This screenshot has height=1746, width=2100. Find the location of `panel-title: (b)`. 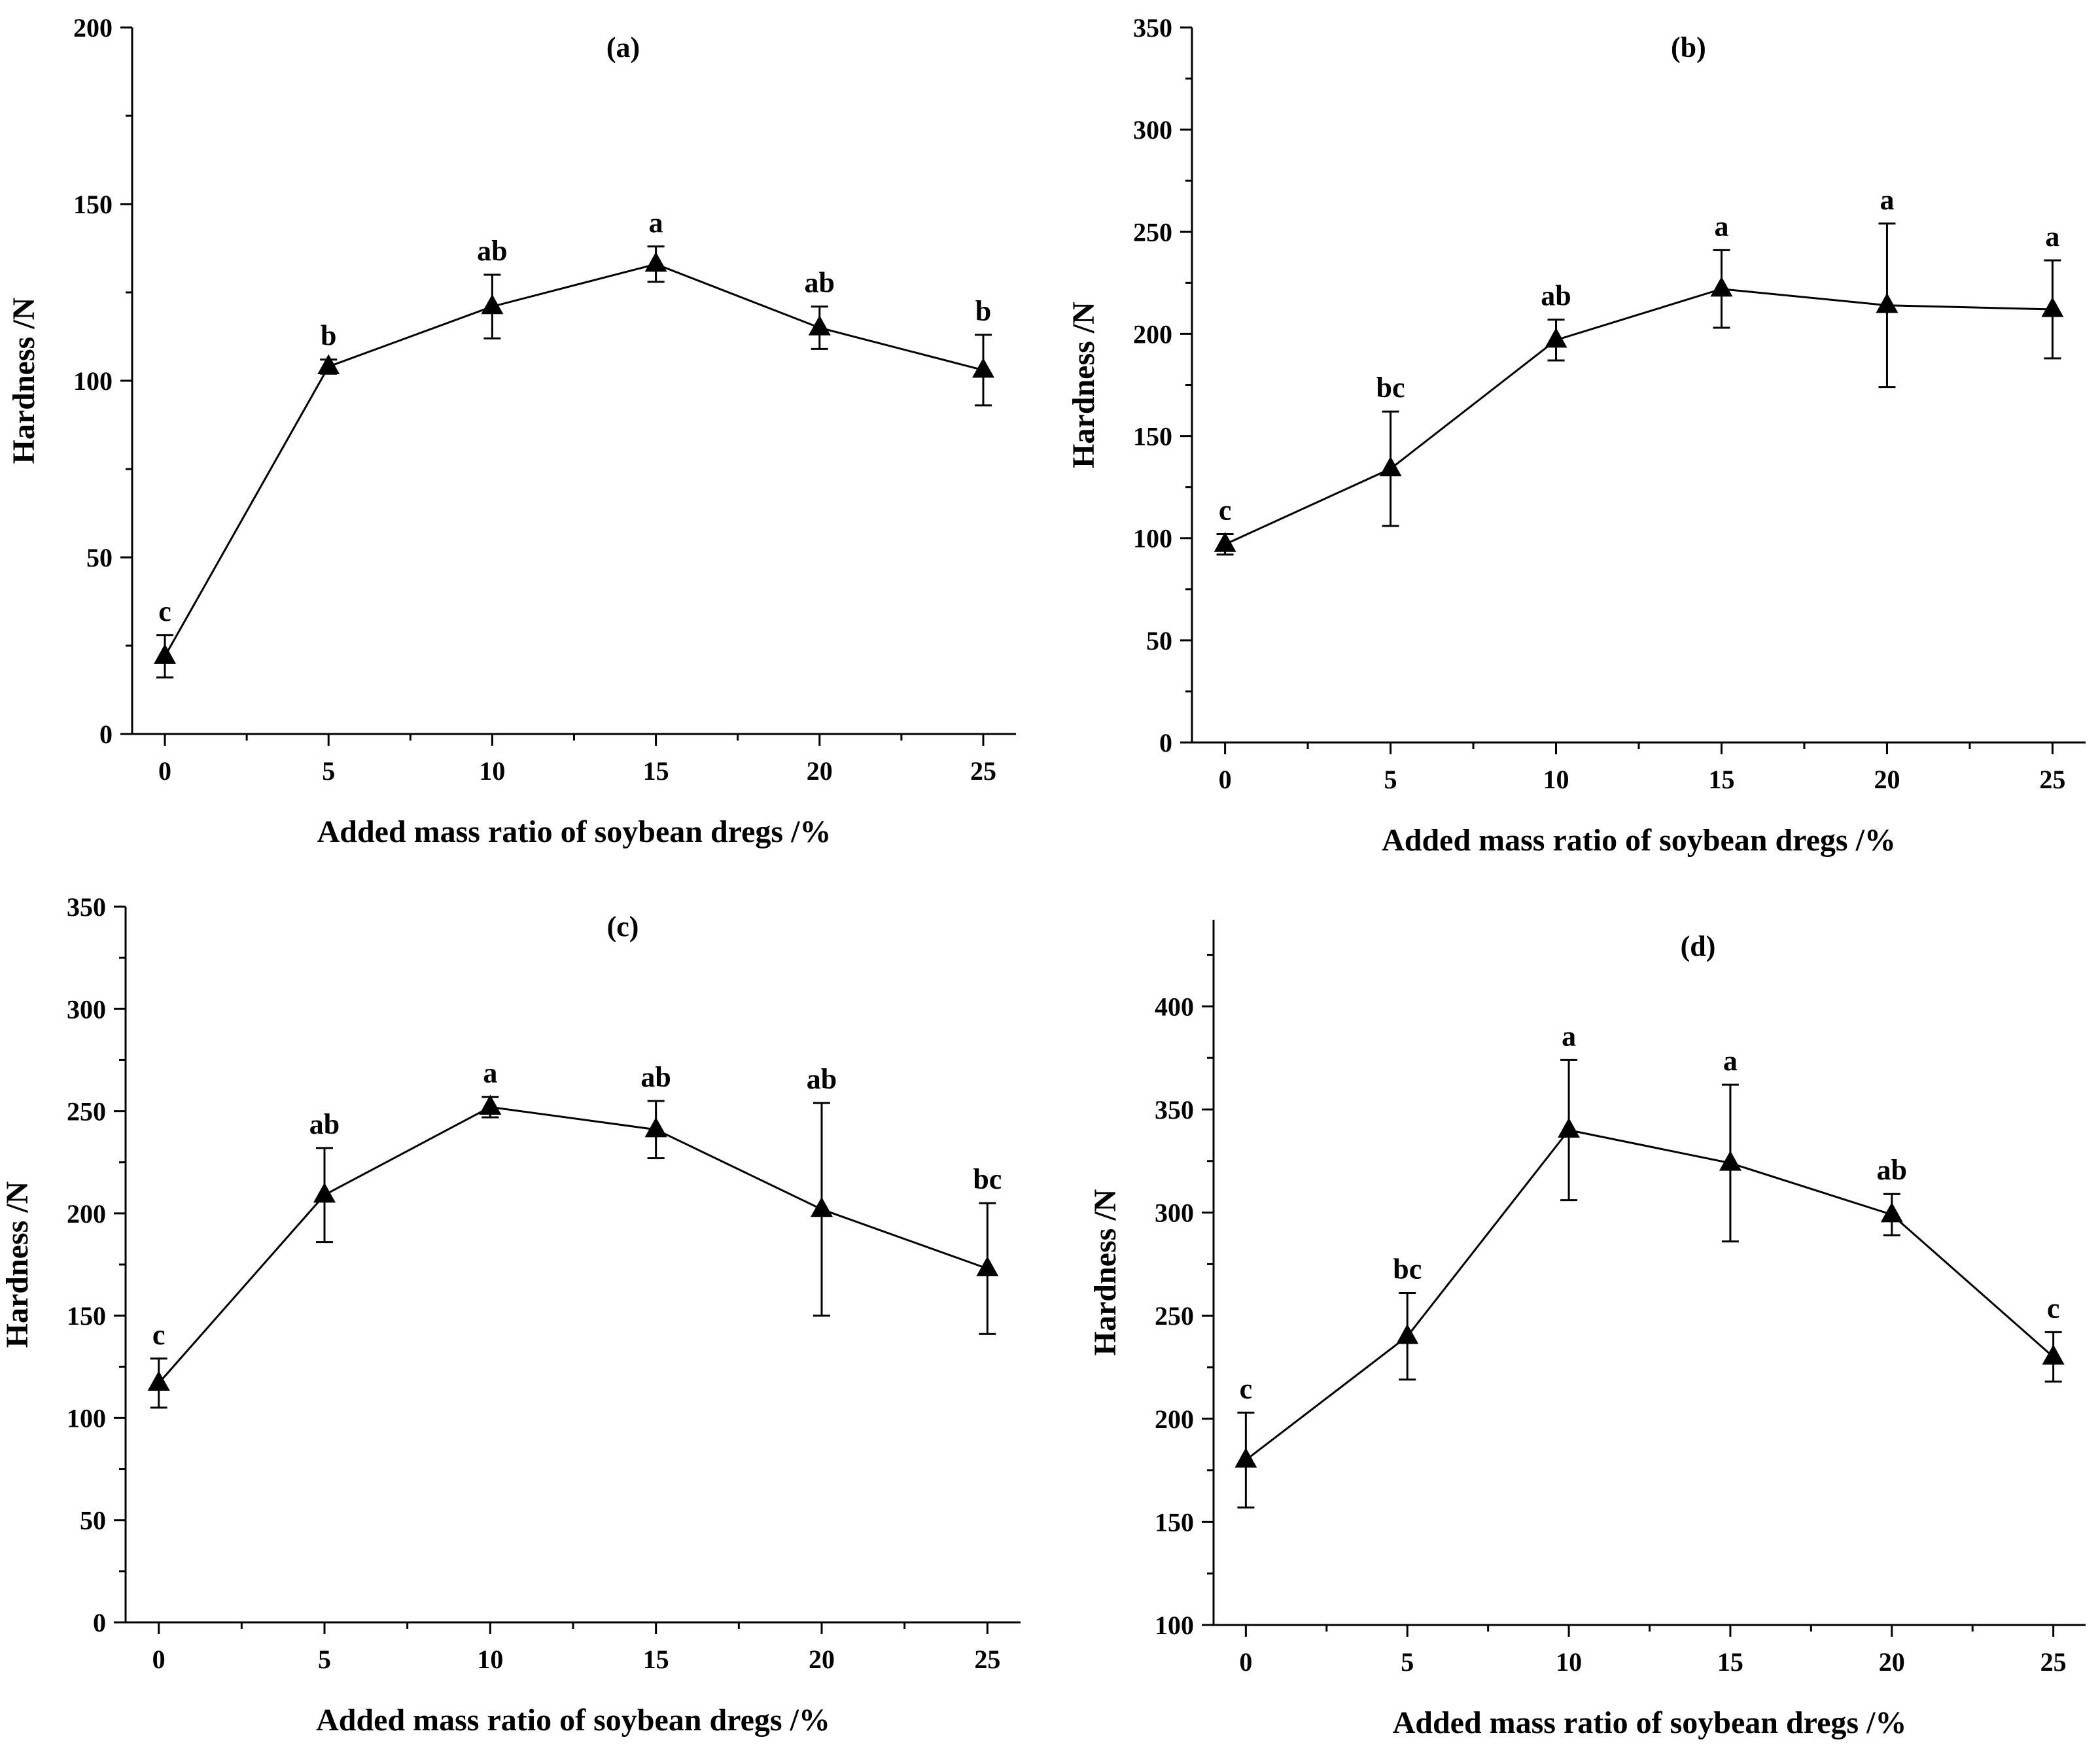

panel-title: (b) is located at coordinates (1688, 47).